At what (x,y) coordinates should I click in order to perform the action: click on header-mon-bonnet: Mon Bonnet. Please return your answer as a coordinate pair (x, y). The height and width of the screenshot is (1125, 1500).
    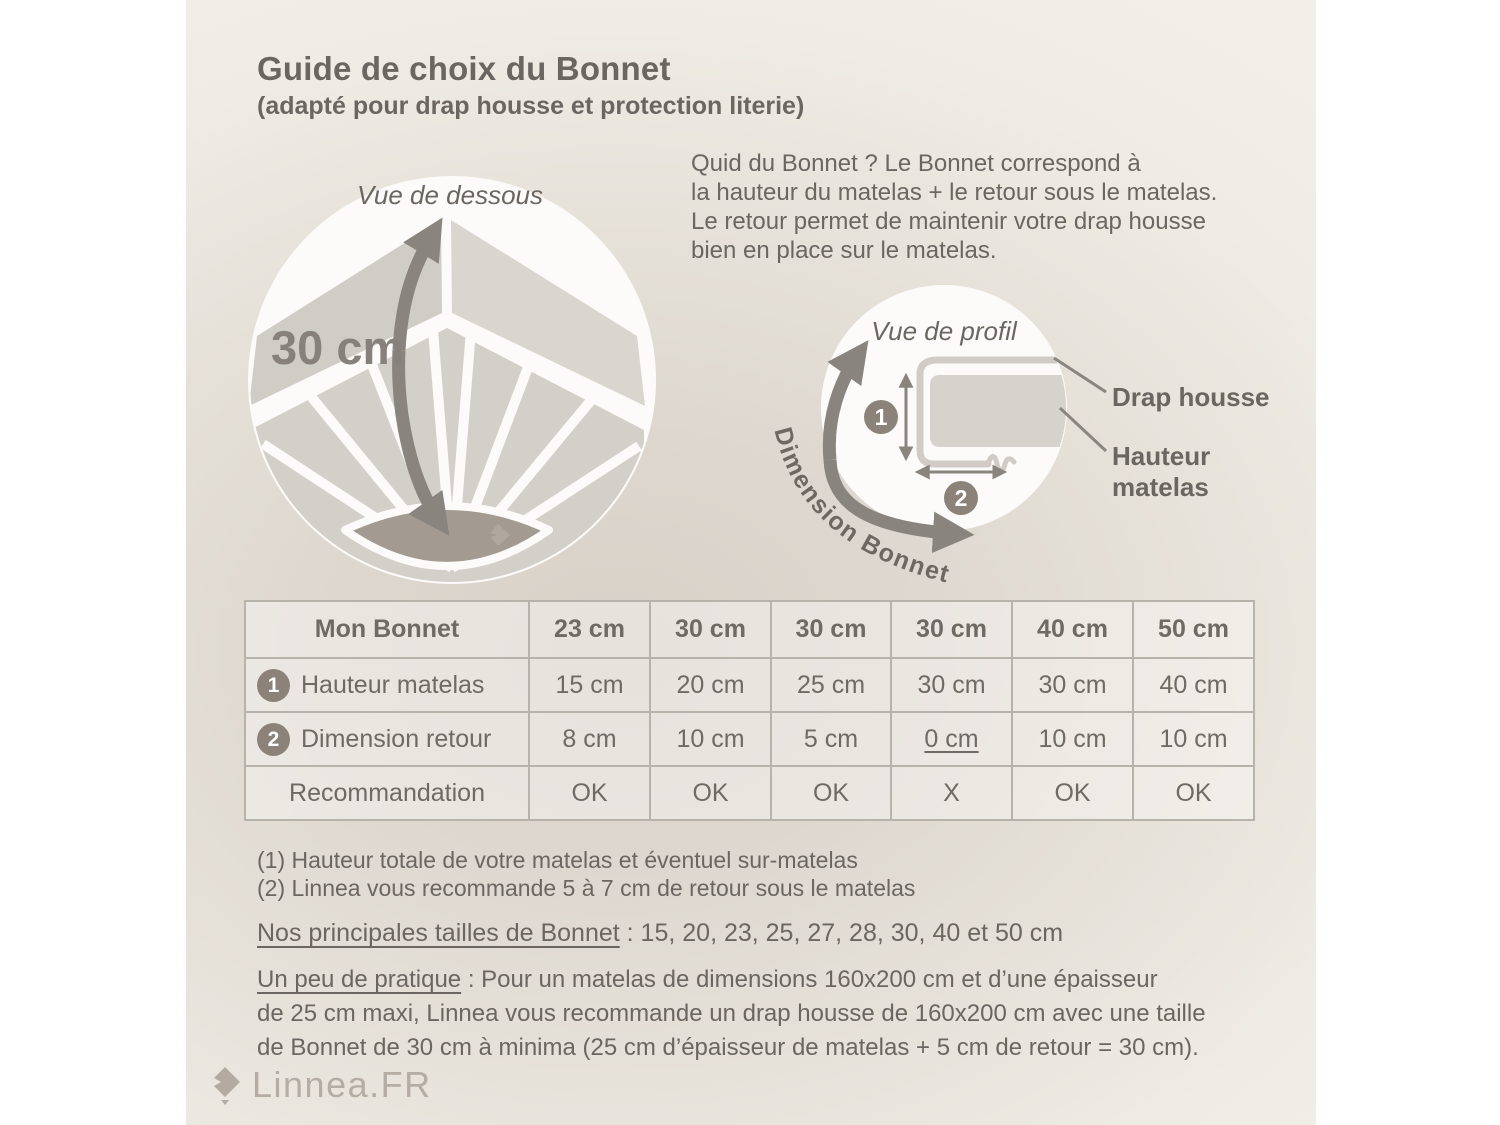
    Looking at the image, I should click on (387, 629).